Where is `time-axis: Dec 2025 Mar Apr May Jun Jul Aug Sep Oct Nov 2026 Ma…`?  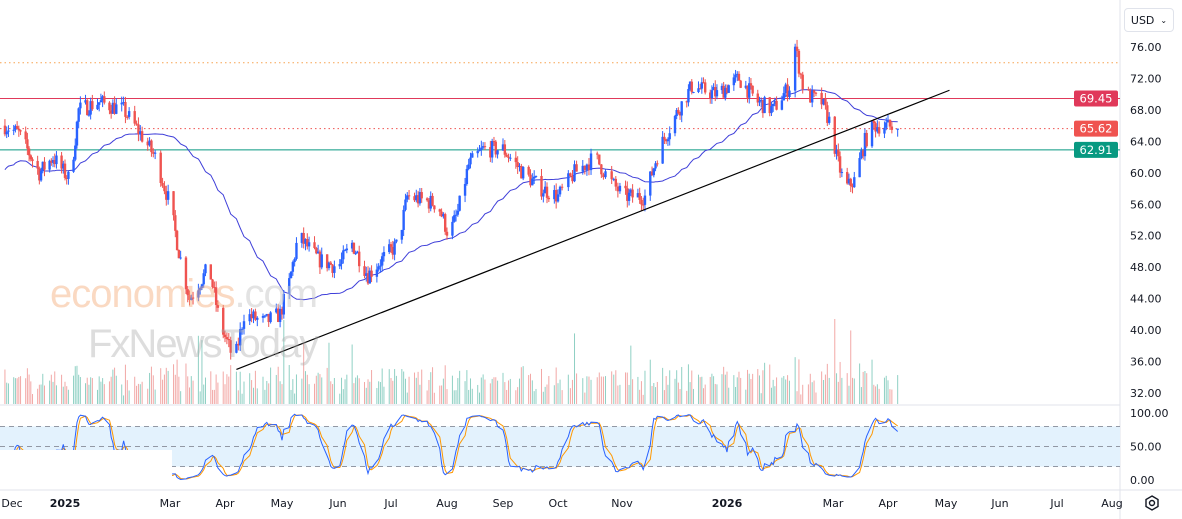
time-axis: Dec 2025 Mar Apr May Jun Jul Aug Sep Oct Nov 2026 Ma… is located at coordinates (561, 503).